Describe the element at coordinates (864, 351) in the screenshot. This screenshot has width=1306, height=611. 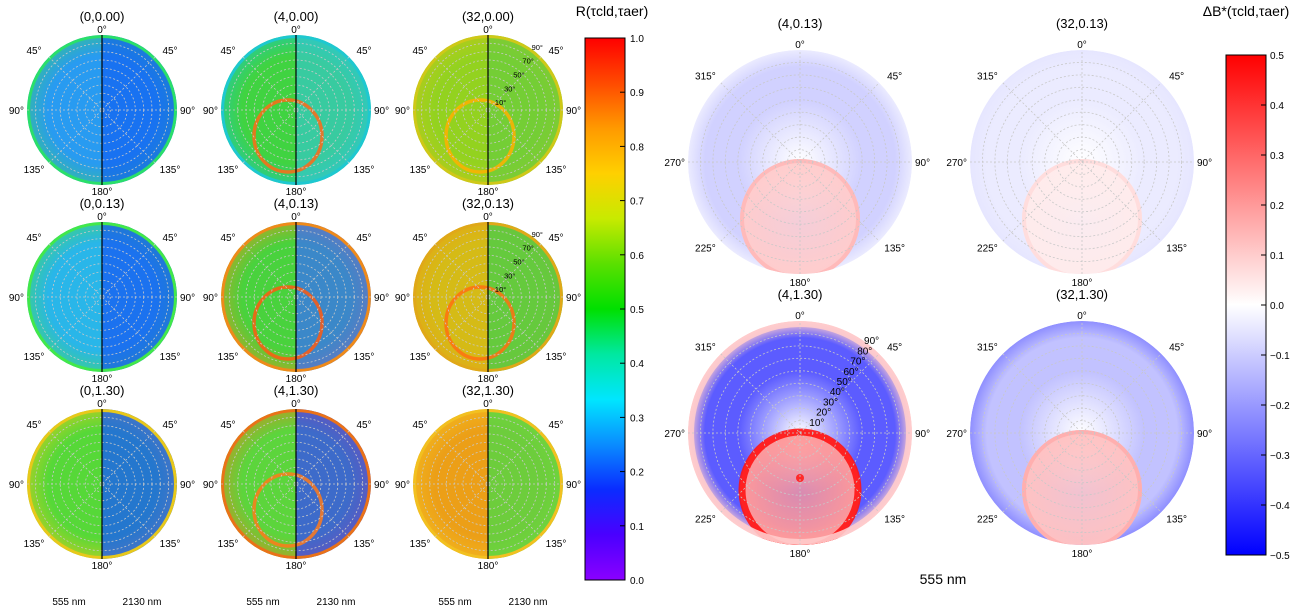
I see `zenith-label: 80°` at that location.